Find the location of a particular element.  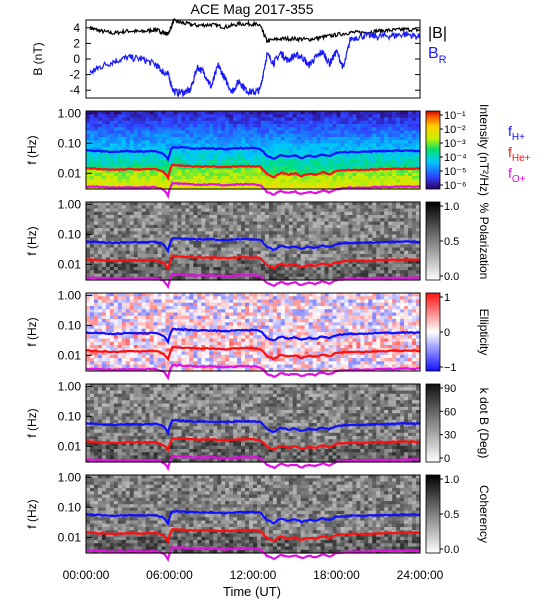

colorbar-tick-label: 0.0 is located at coordinates (451, 277).